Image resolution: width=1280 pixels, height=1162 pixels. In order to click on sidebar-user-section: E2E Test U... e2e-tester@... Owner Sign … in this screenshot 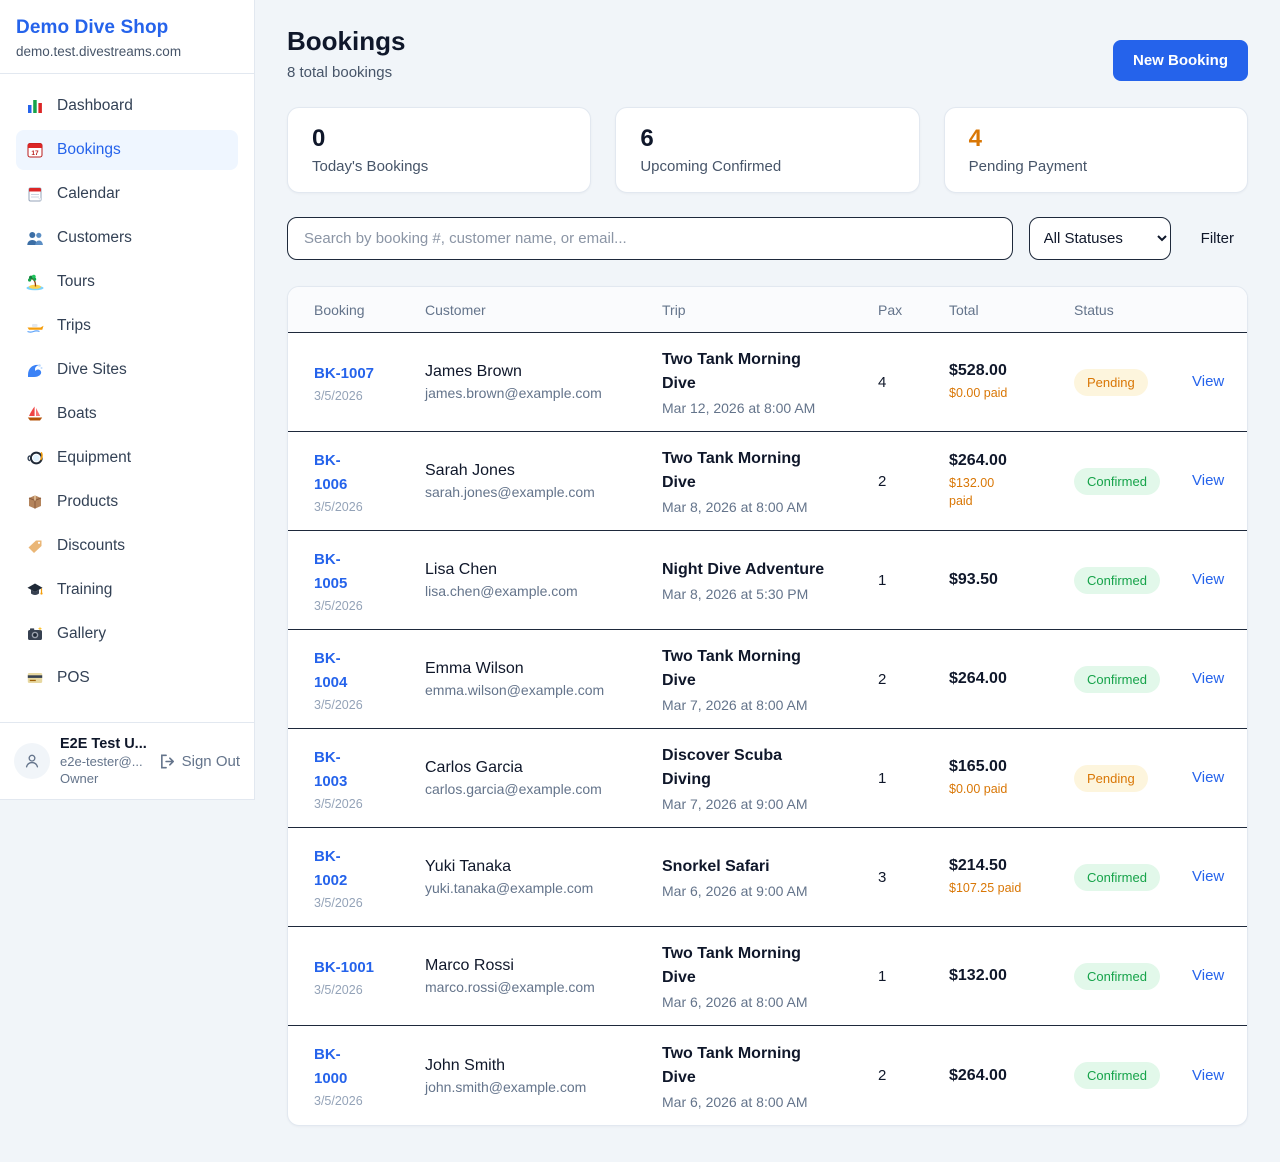, I will do `click(127, 760)`.